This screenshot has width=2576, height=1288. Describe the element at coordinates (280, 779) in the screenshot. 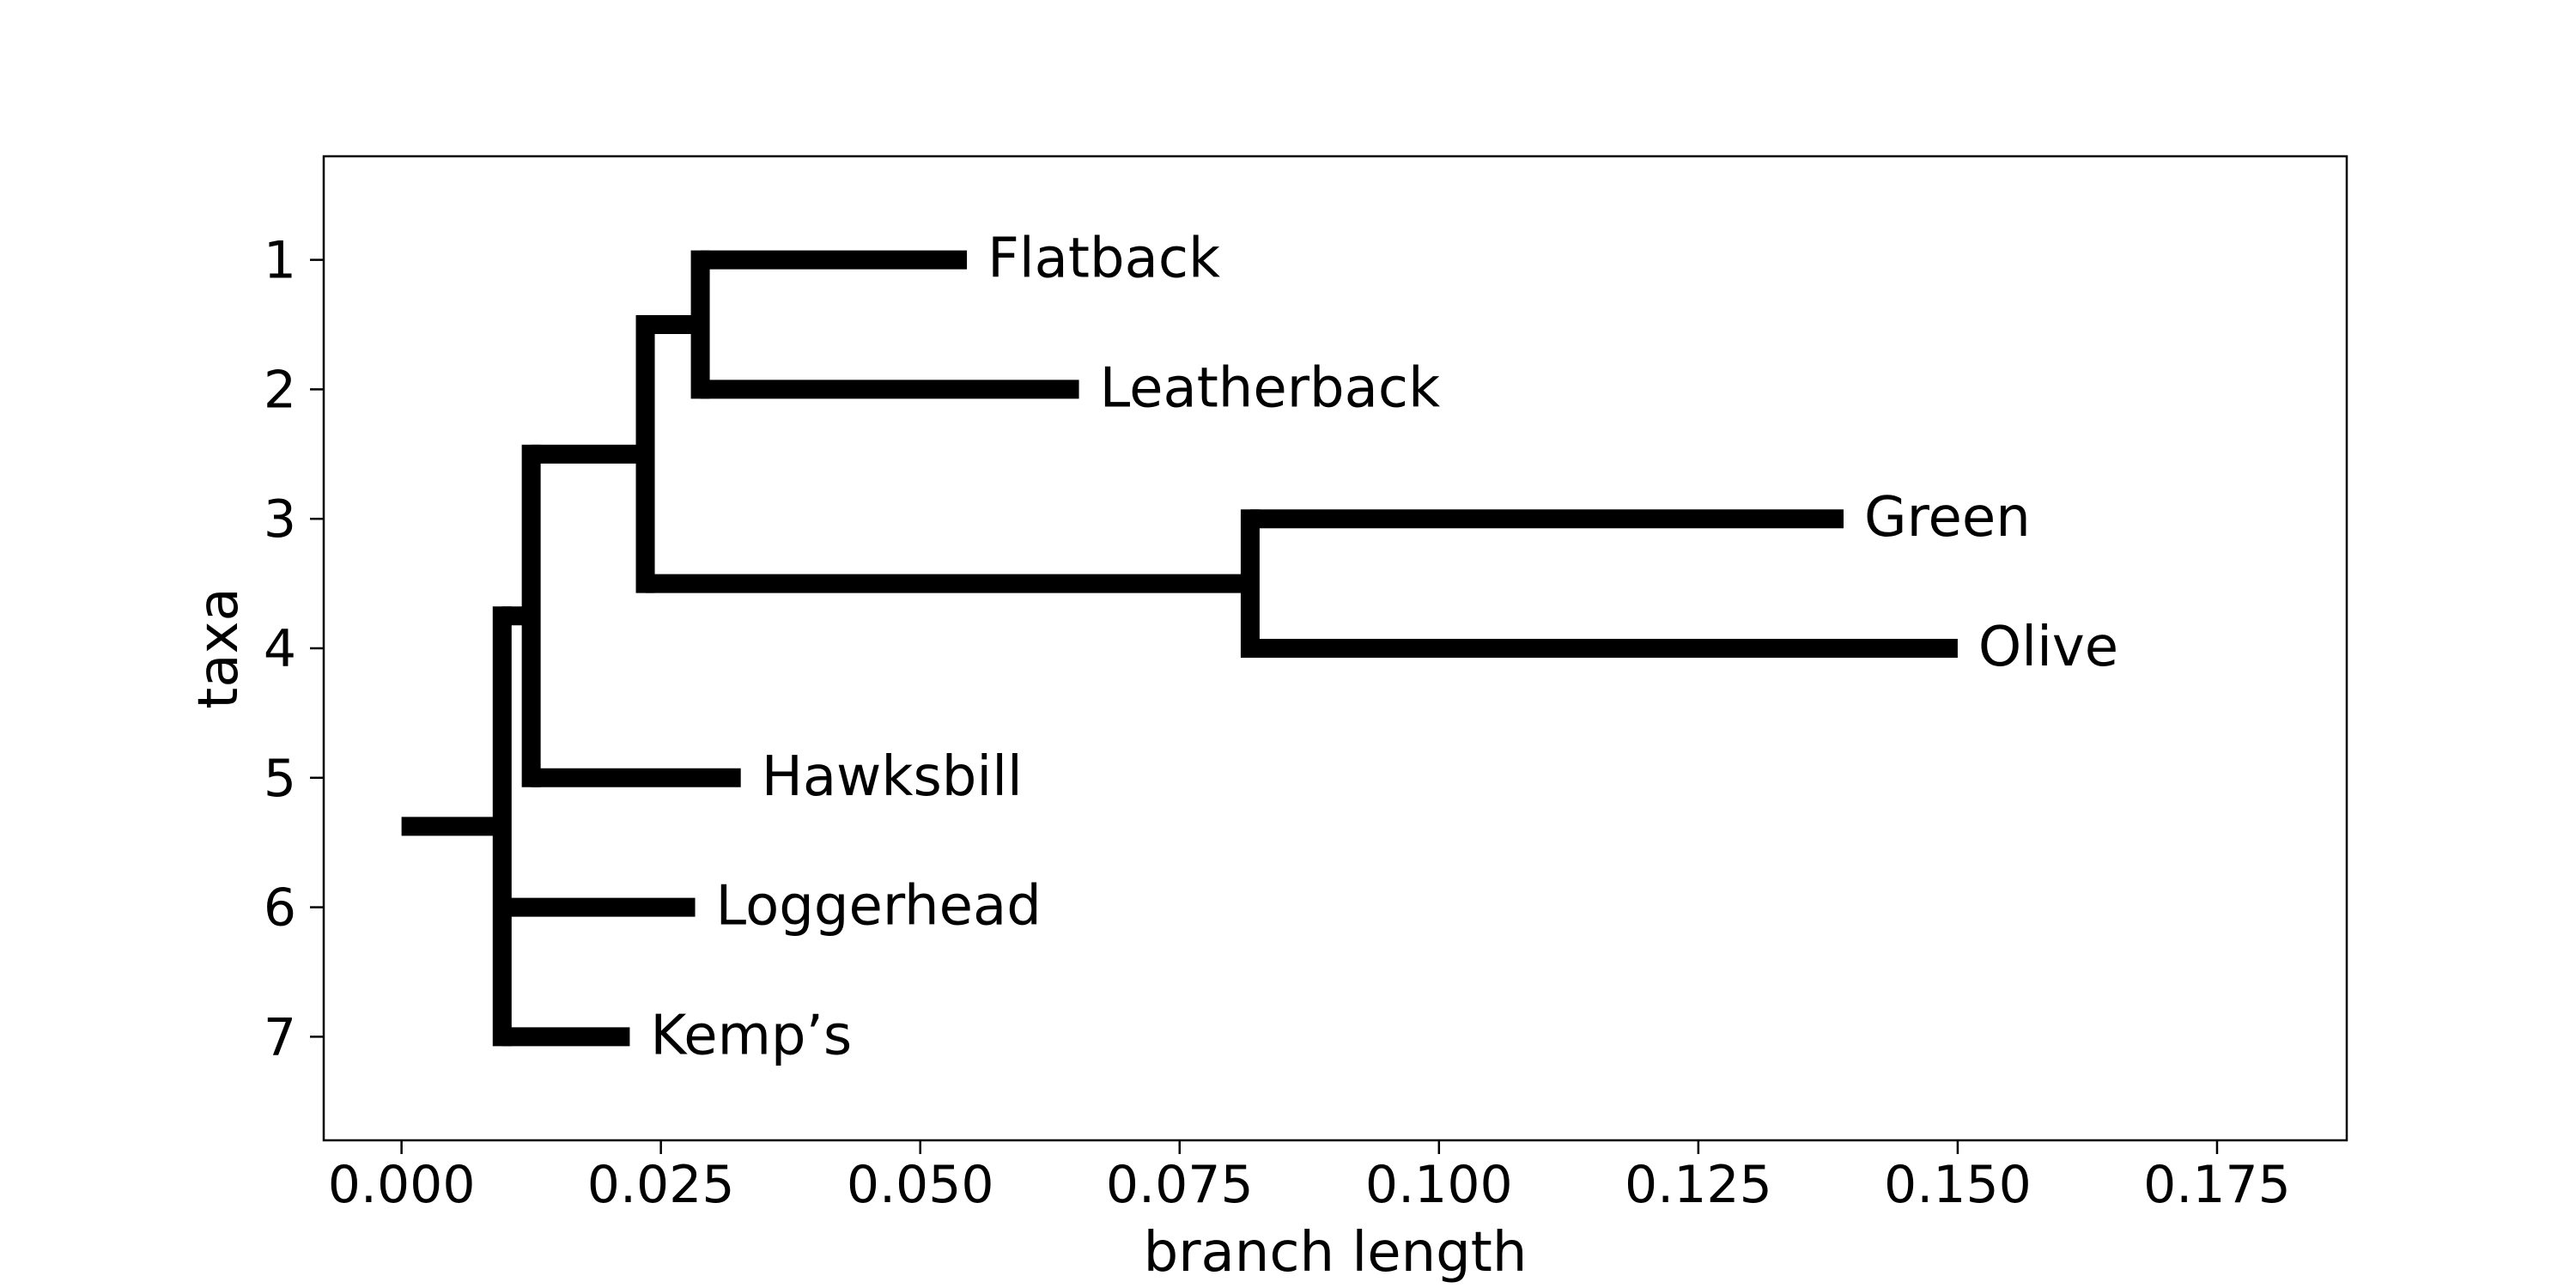

I see `y-tick-label: 5` at that location.